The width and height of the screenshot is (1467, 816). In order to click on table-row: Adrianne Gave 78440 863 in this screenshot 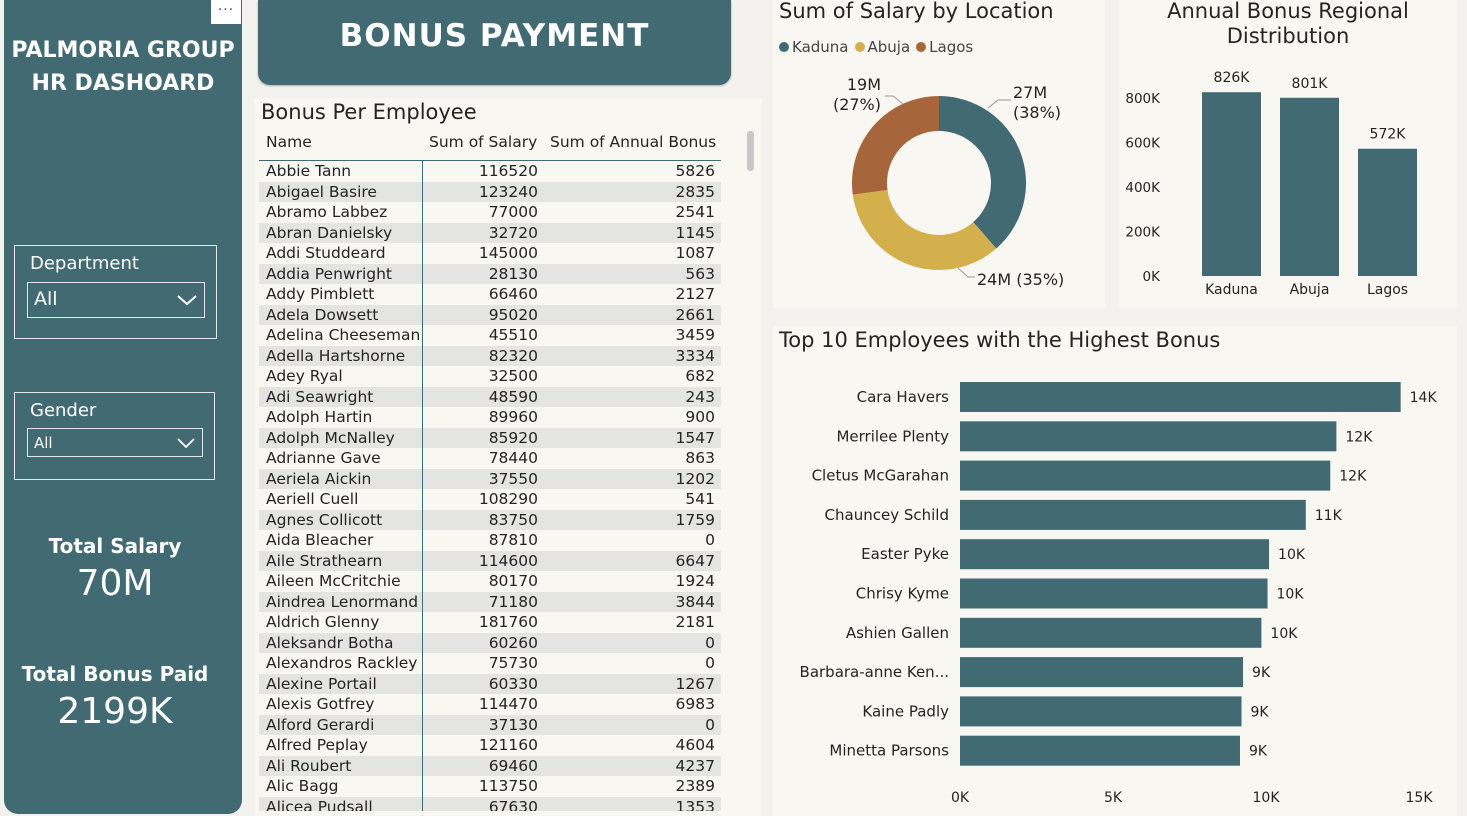, I will do `click(490, 458)`.